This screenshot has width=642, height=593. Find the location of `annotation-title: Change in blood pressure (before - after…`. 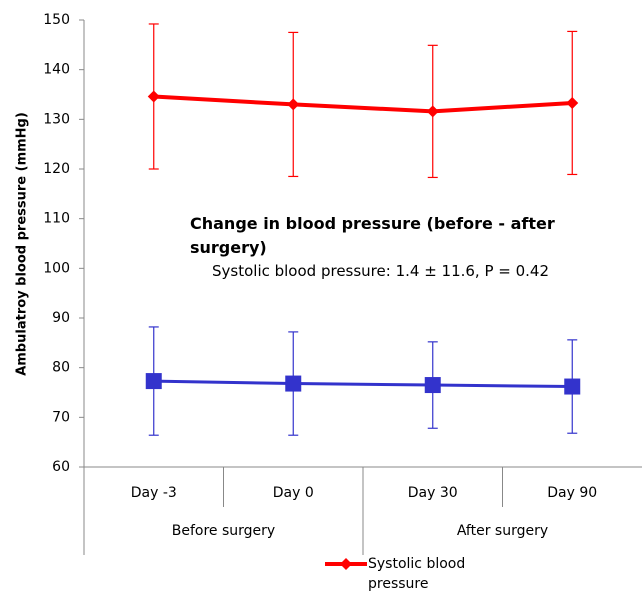

annotation-title: Change in blood pressure (before - after… is located at coordinates (372, 235).